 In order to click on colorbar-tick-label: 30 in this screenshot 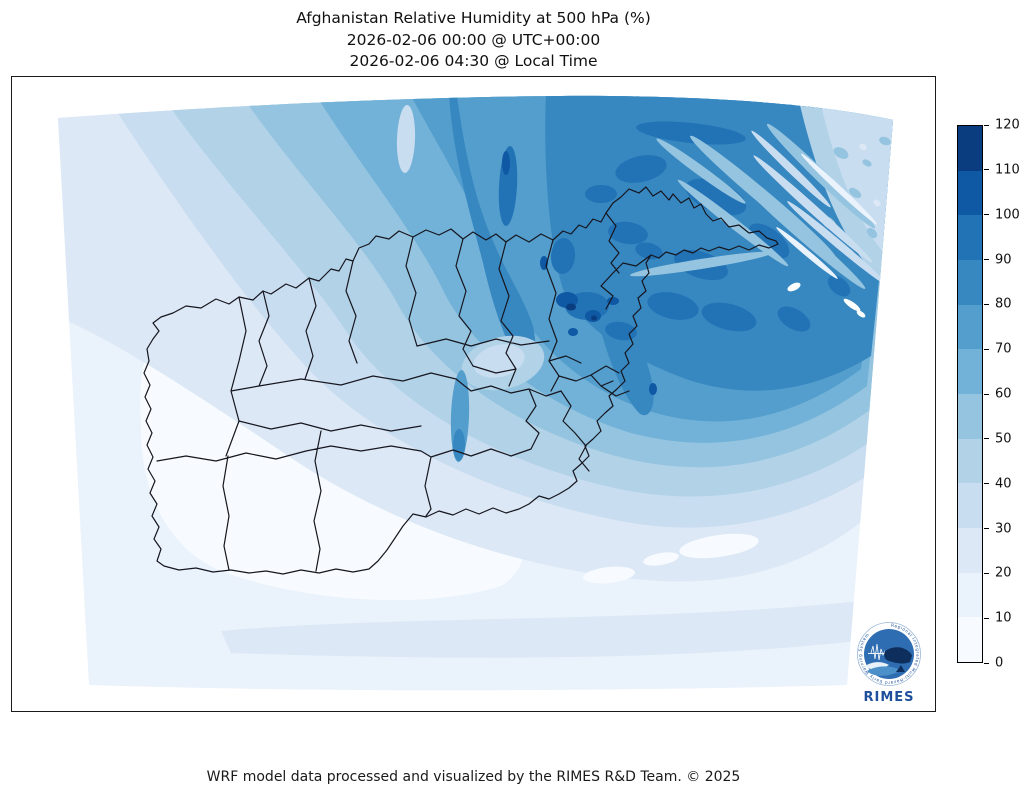, I will do `click(1003, 528)`.